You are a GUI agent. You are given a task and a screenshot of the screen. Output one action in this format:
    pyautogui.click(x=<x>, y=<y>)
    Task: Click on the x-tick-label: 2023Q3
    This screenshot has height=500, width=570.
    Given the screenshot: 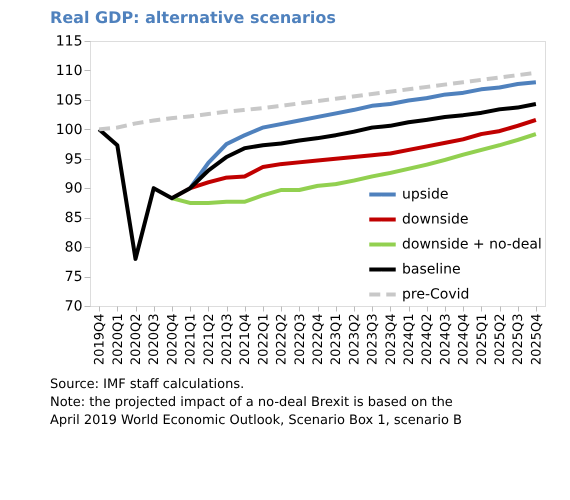 What is the action you would take?
    pyautogui.click(x=373, y=340)
    